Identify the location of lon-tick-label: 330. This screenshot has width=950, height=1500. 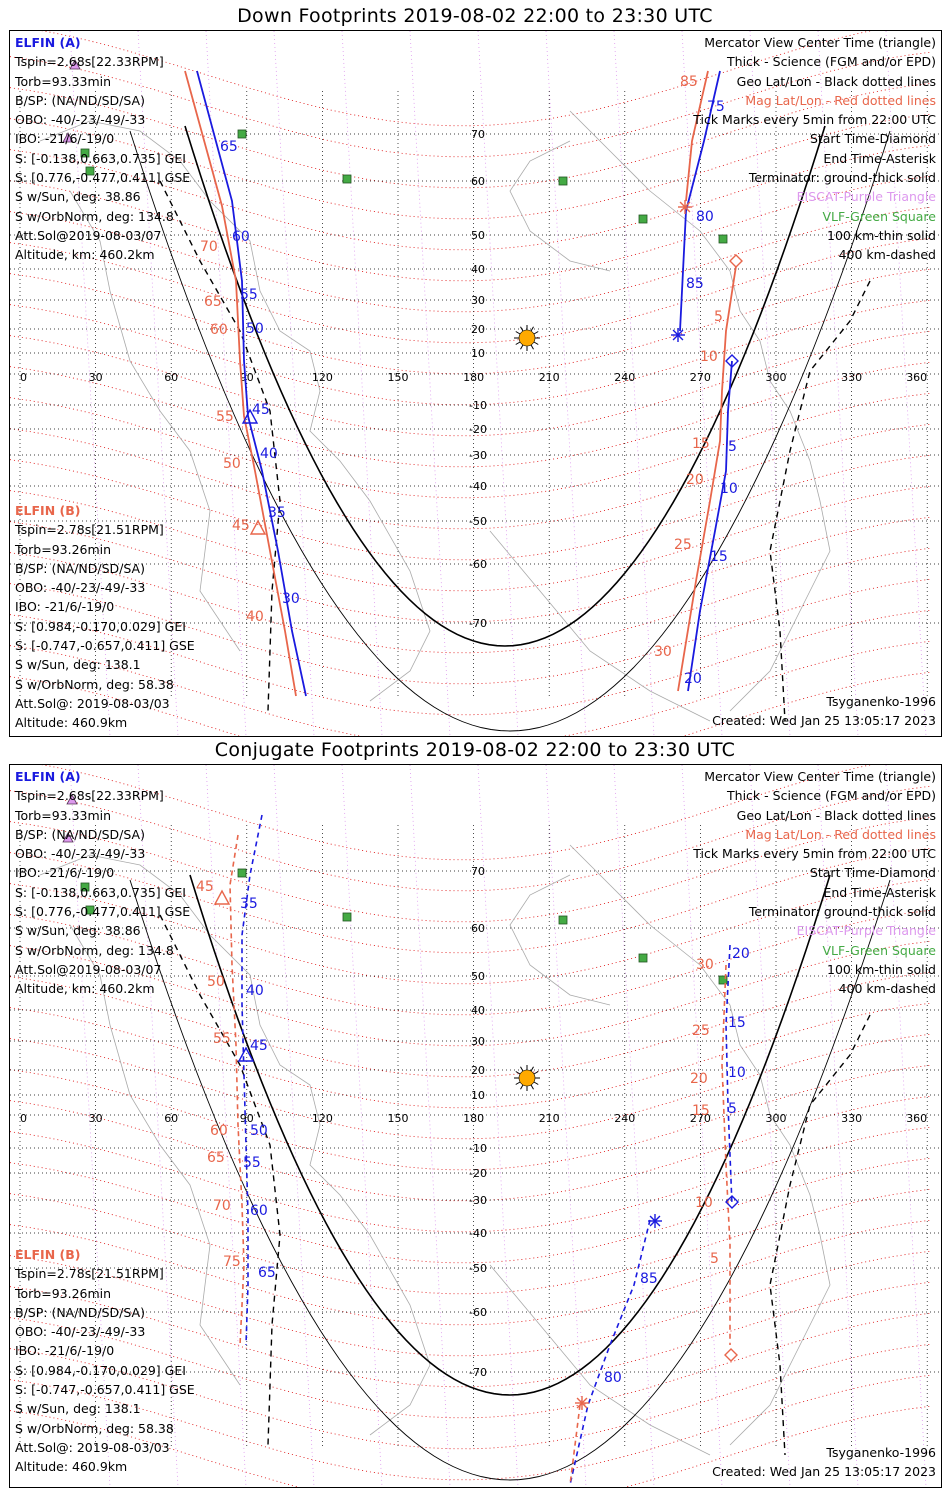
(851, 1118).